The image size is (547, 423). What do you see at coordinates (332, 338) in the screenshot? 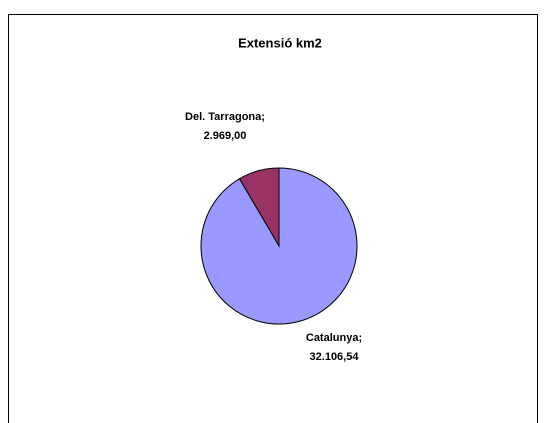
I see `category-label: Catalunya` at bounding box center [332, 338].